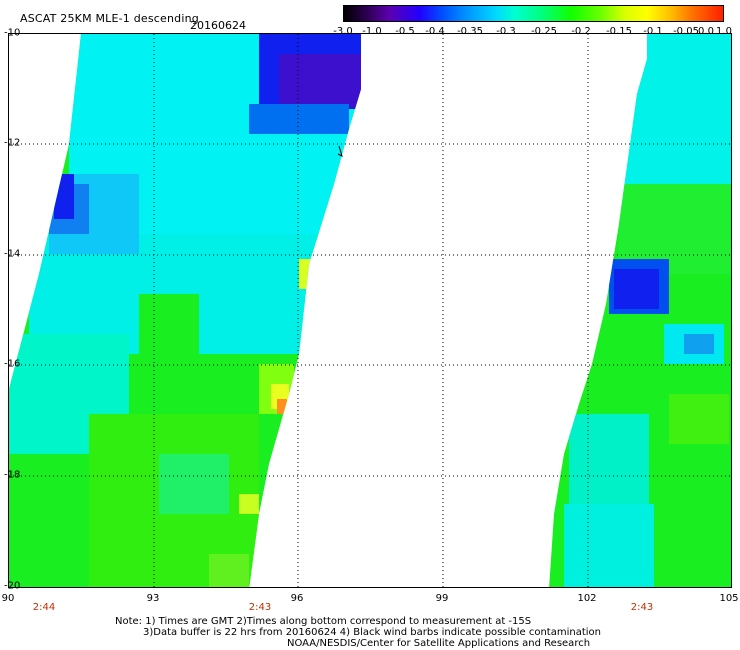 The width and height of the screenshot is (740, 650). I want to click on lon-label: 102, so click(587, 598).